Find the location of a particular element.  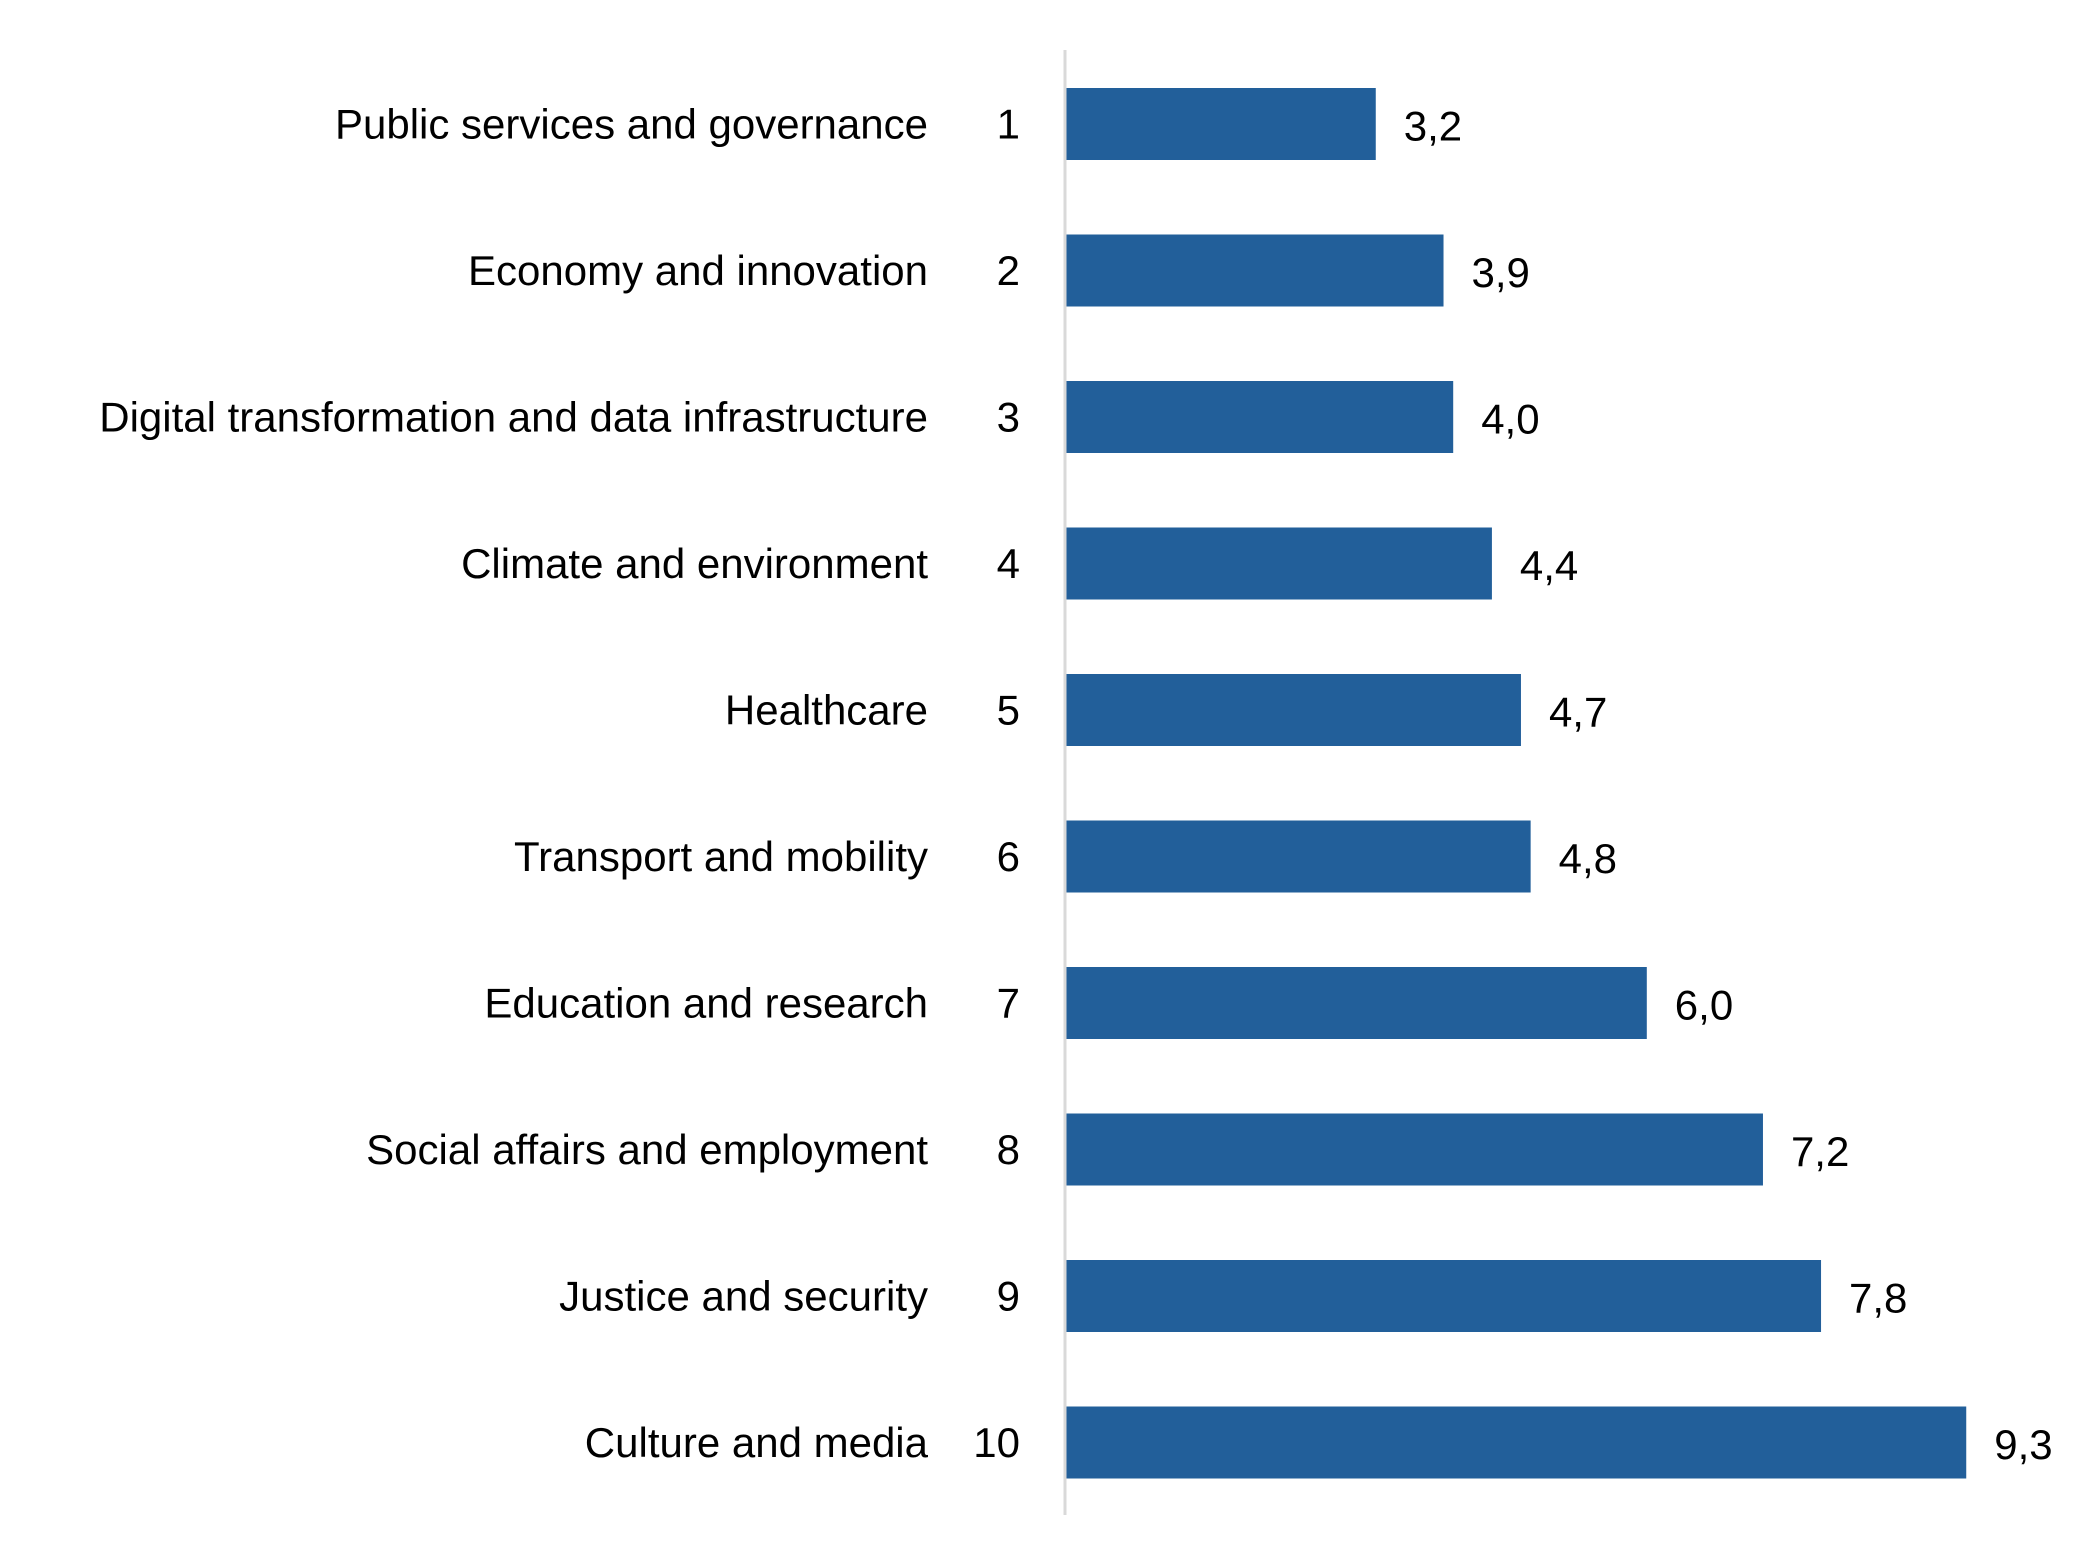

category-label-1: Public services and governance is located at coordinates (631, 124).